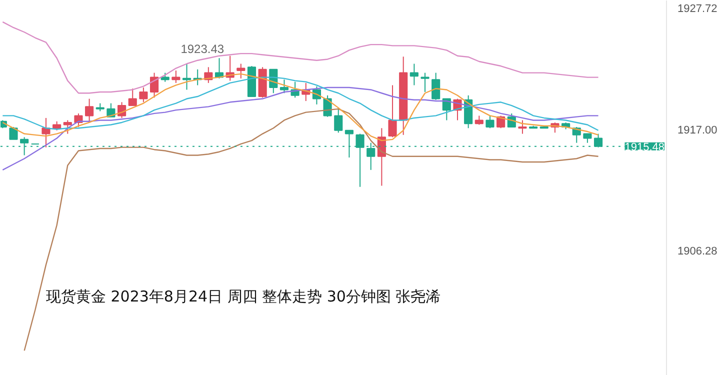  I want to click on y-tick-label: 1906.28, so click(698, 251).